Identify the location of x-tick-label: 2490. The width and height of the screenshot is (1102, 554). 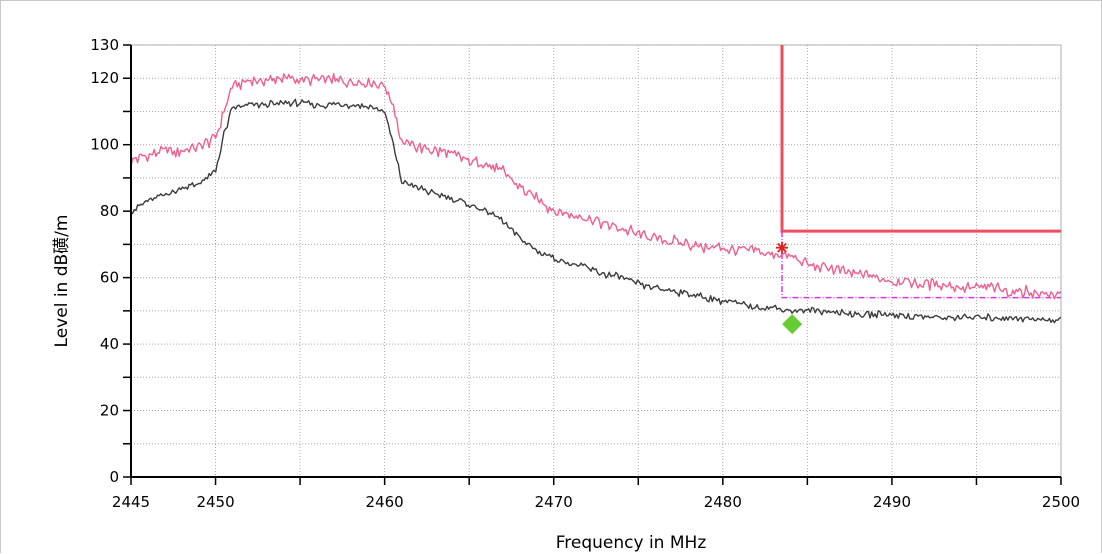
(892, 502).